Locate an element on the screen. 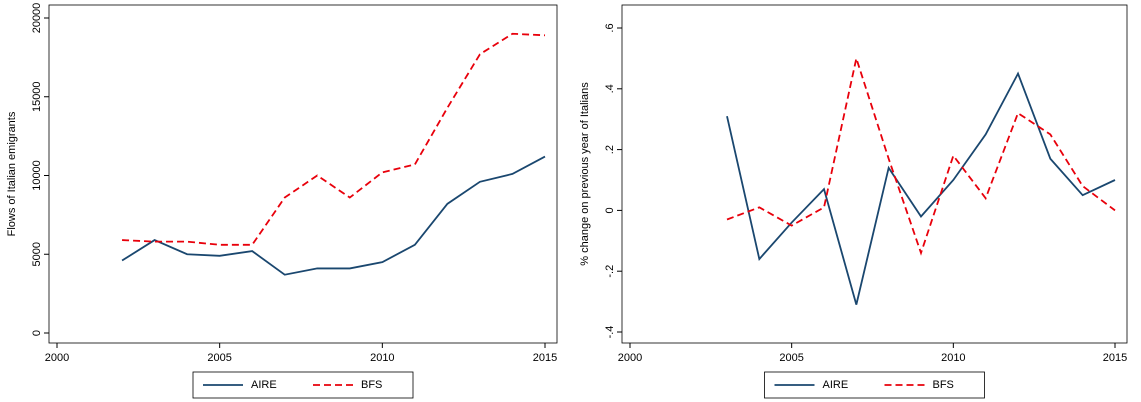 Image resolution: width=1141 pixels, height=402 pixels. y-tick-label: .6 is located at coordinates (610, 27).